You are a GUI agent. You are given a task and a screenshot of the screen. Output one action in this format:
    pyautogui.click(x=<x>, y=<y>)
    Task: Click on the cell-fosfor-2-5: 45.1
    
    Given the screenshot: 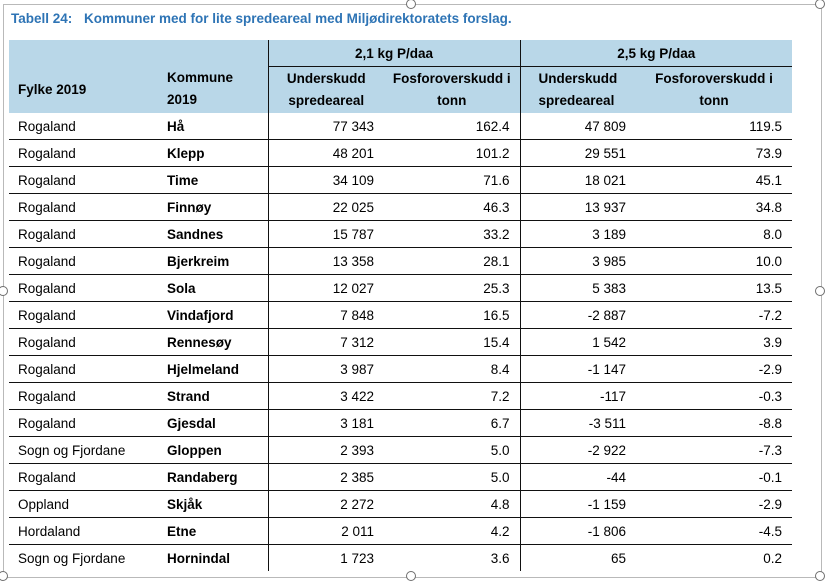 What is the action you would take?
    pyautogui.click(x=714, y=180)
    